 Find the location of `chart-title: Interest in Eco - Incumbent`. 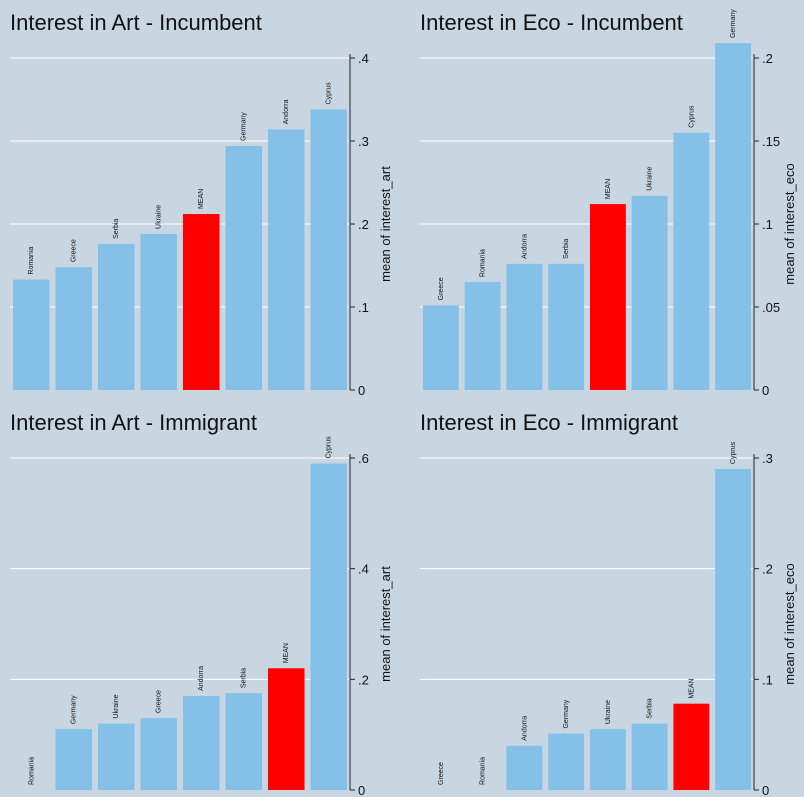

chart-title: Interest in Eco - Incumbent is located at coordinates (551, 22).